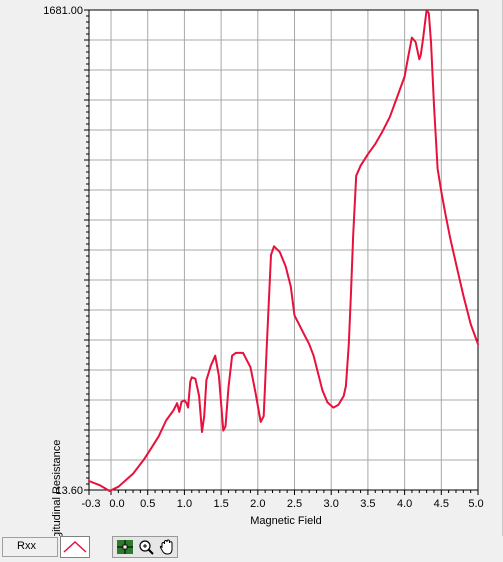  I want to click on x-tick-label: 4.0, so click(404, 504).